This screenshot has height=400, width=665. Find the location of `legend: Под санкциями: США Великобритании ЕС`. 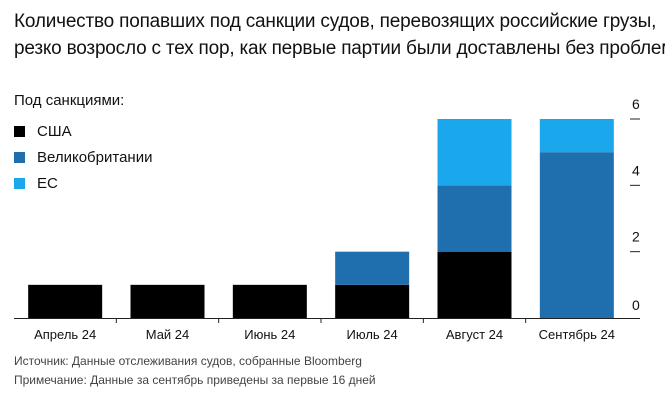

legend: Под санкциями: США Великобритании ЕС is located at coordinates (83, 144).